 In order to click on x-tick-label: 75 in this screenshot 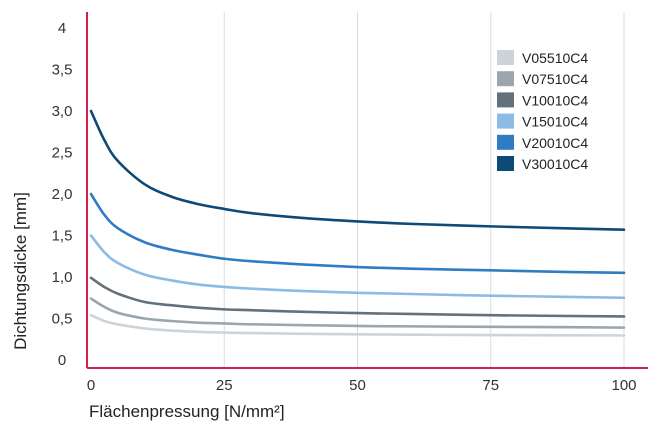, I will do `click(490, 385)`.